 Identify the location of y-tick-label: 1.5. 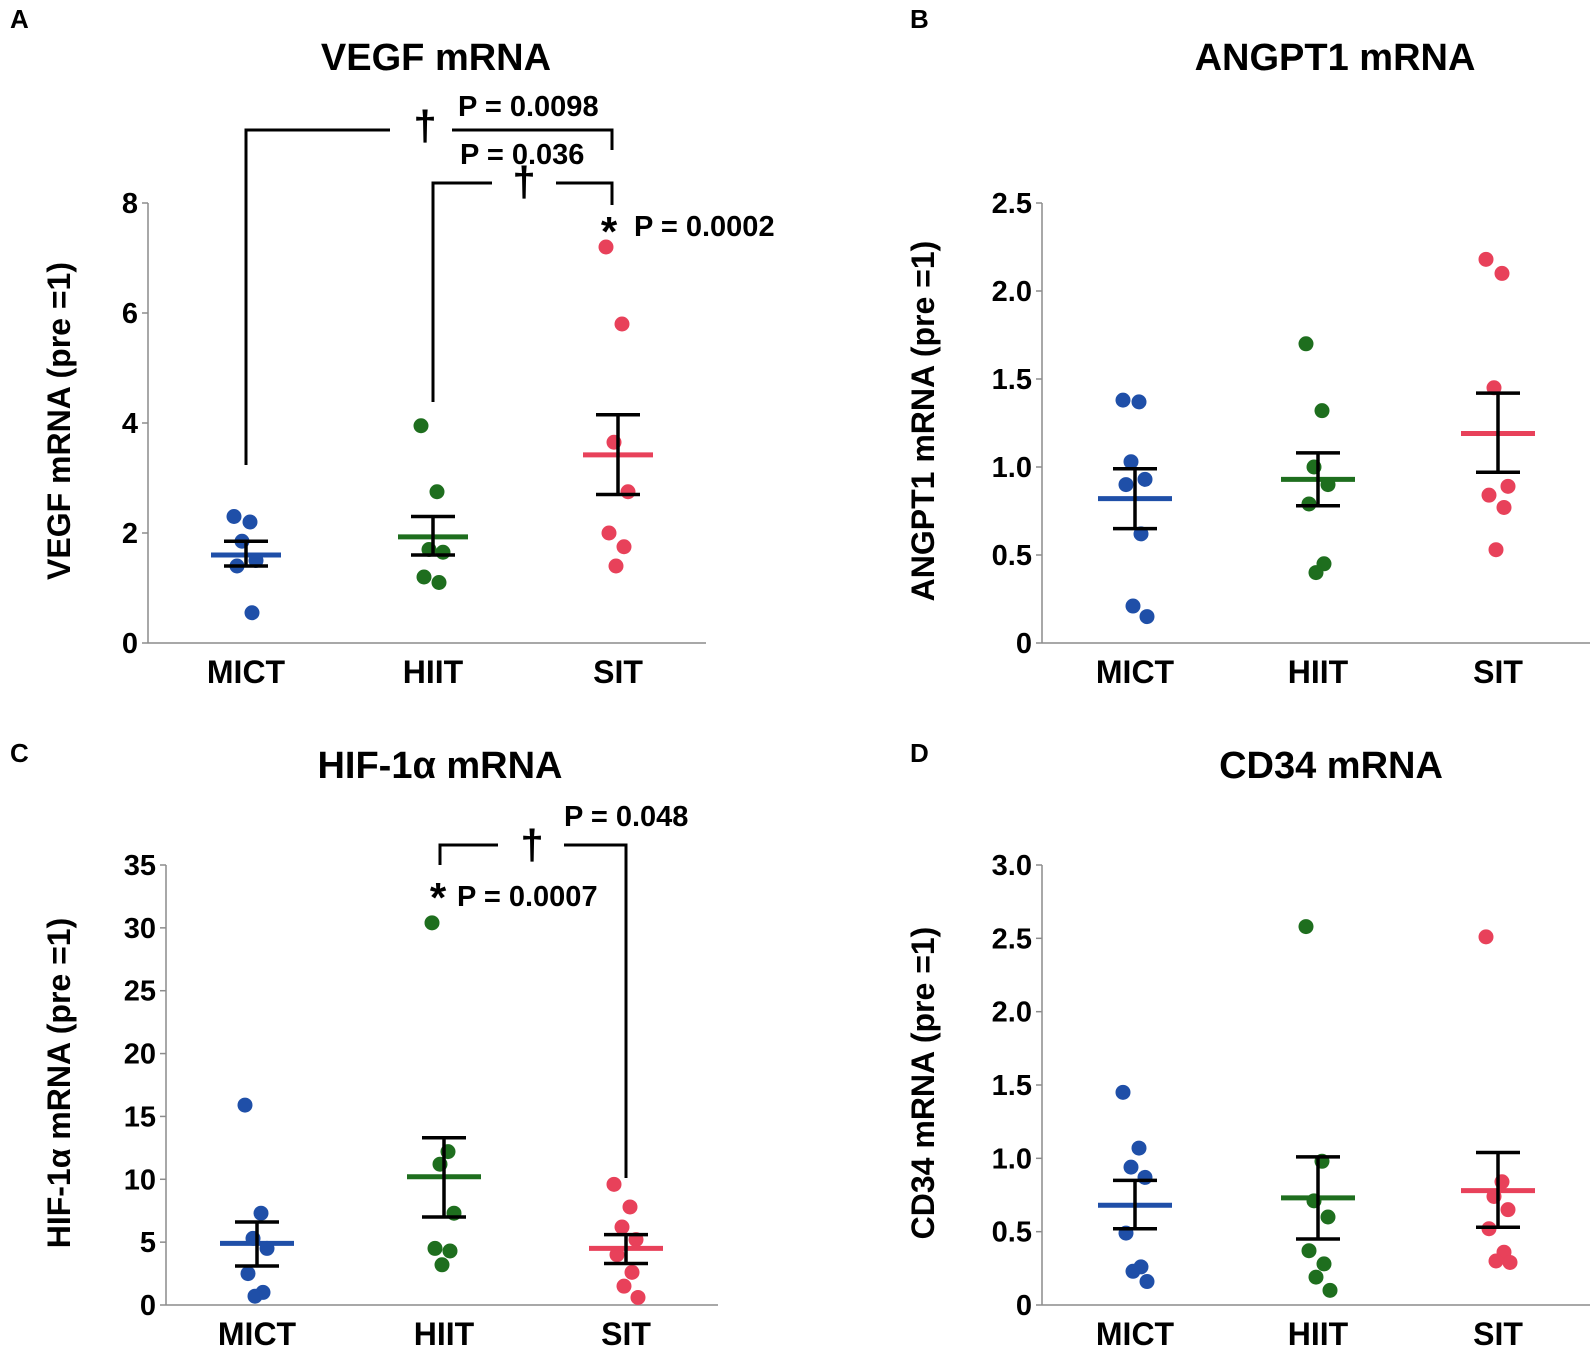
(1012, 380).